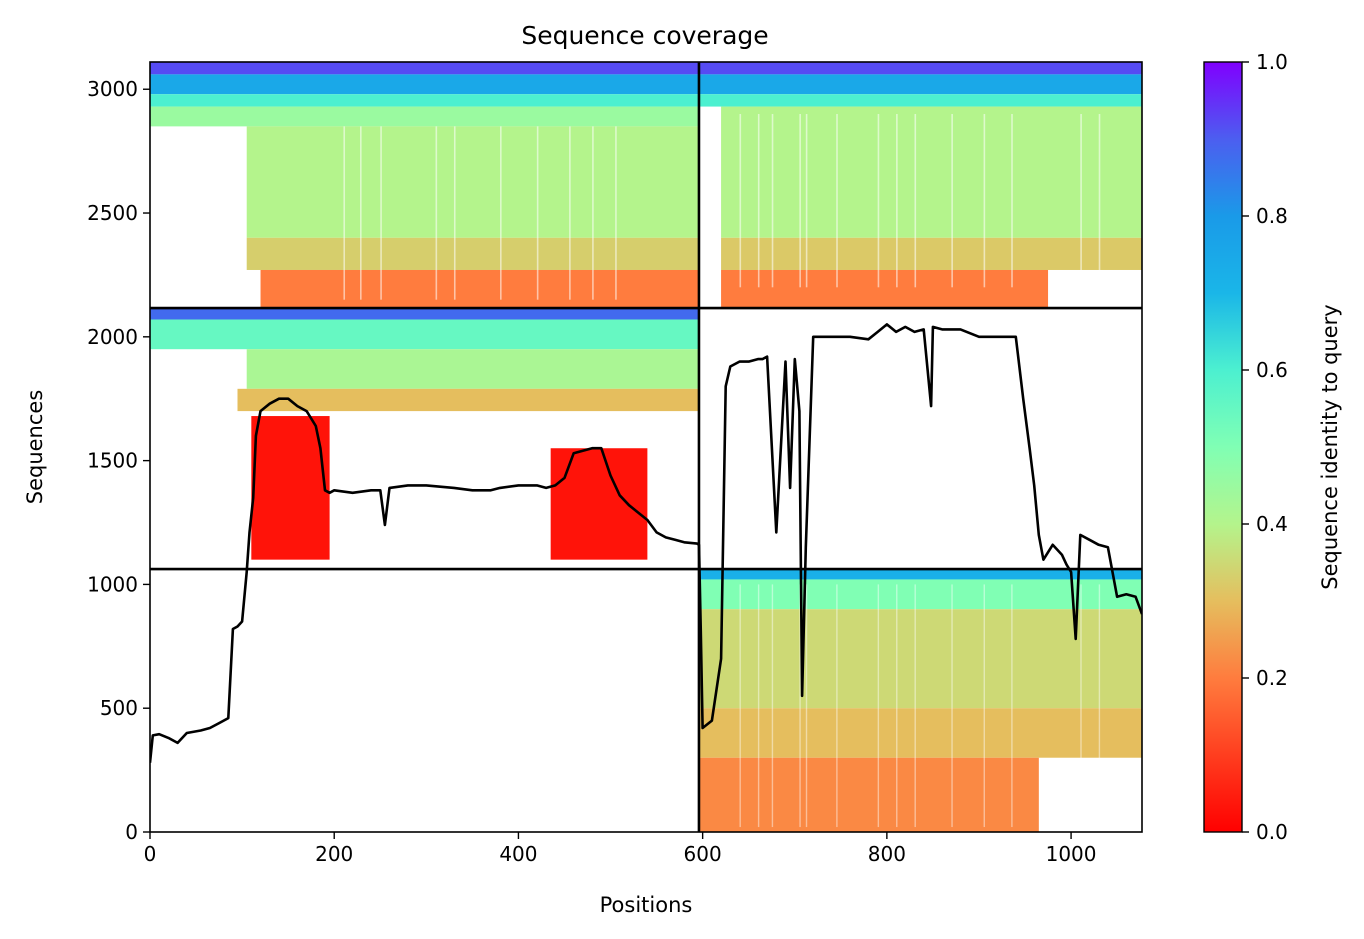  Describe the element at coordinates (1272, 62) in the screenshot. I see `colorbar-tick-label: 1.0` at that location.